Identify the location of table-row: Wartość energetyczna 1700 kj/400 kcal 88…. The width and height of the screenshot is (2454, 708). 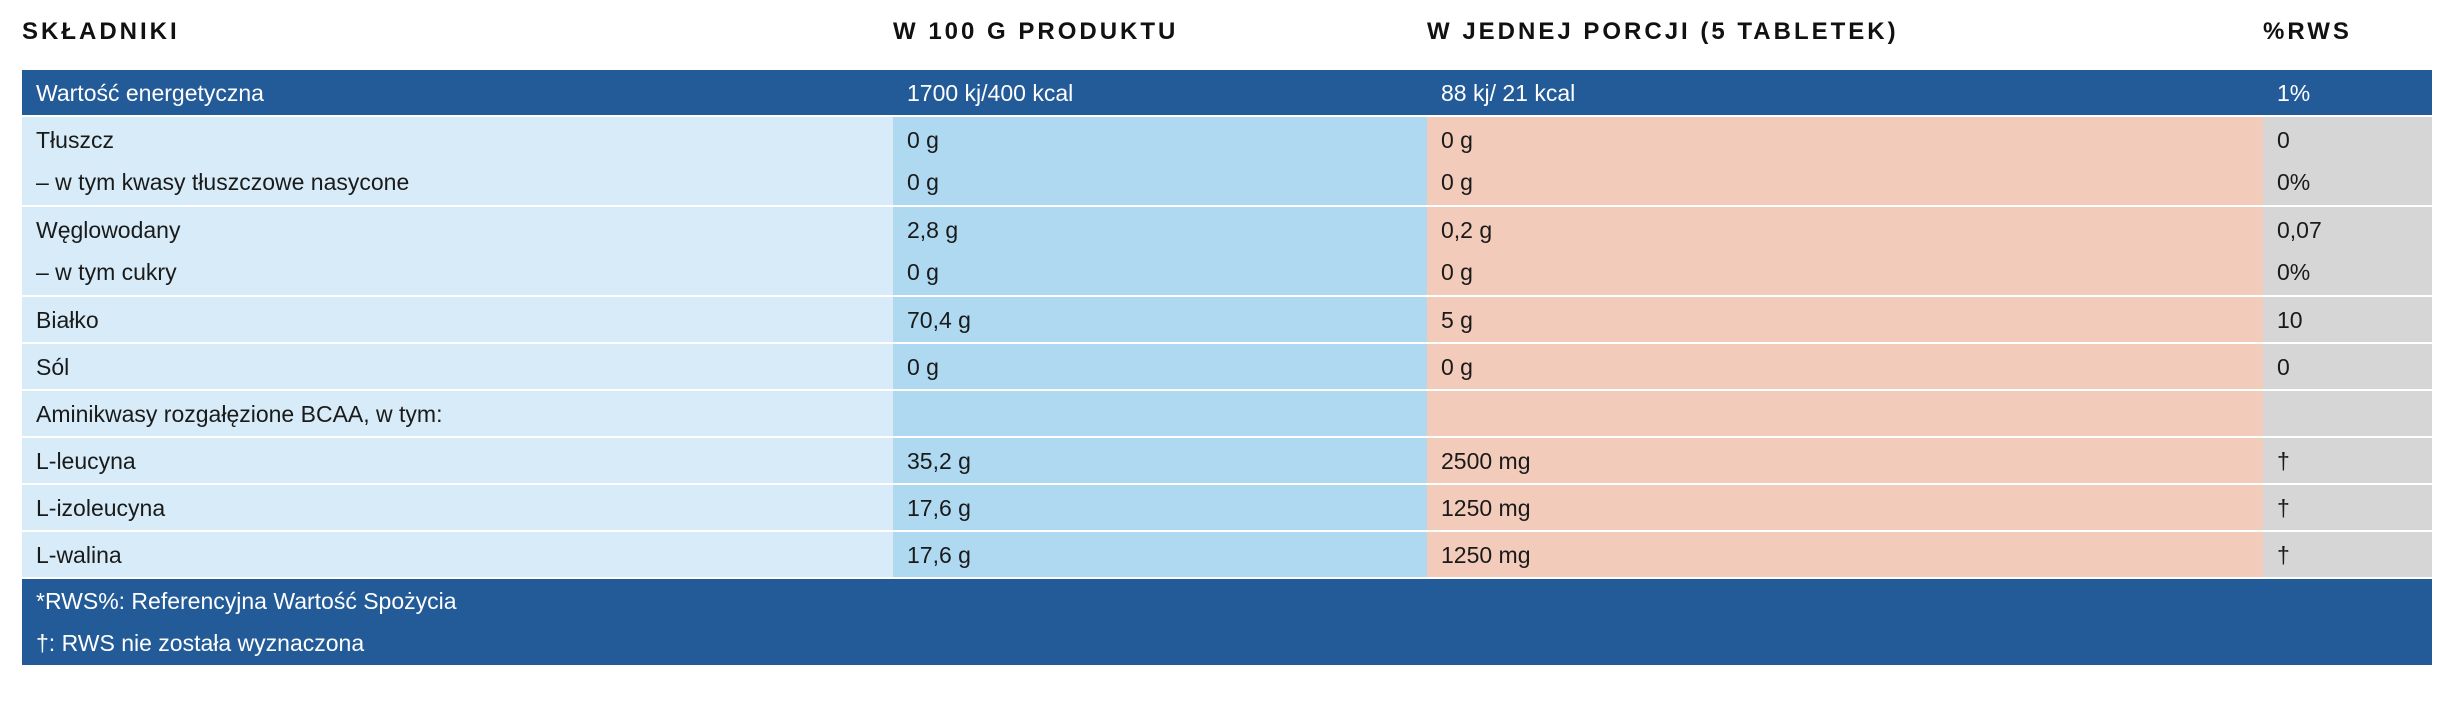
(1227, 93).